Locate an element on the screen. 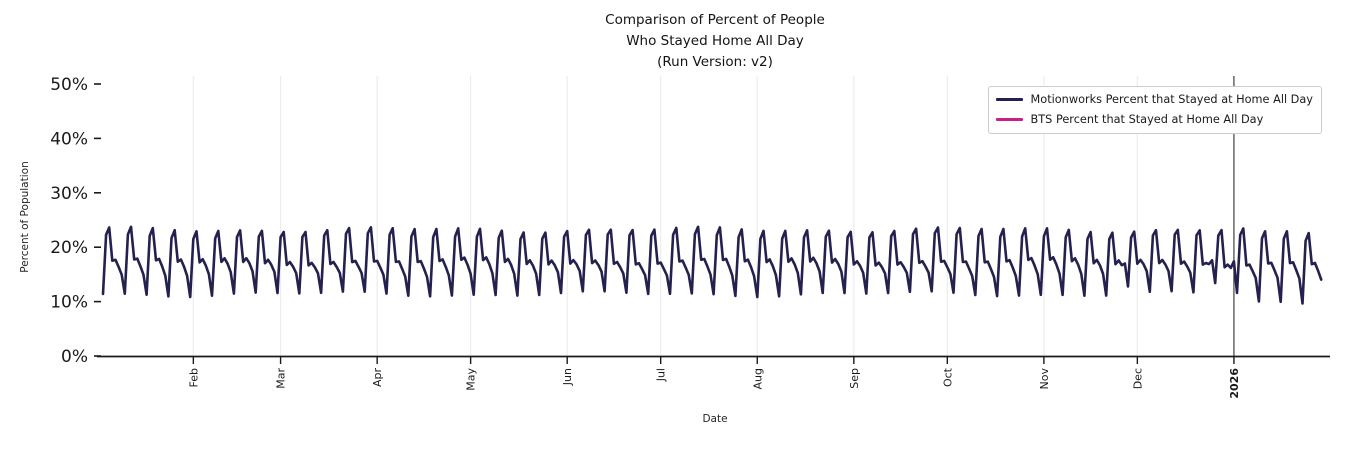  legend-item-bts: BTS Percent that Stayed at Home All Day is located at coordinates (1154, 119).